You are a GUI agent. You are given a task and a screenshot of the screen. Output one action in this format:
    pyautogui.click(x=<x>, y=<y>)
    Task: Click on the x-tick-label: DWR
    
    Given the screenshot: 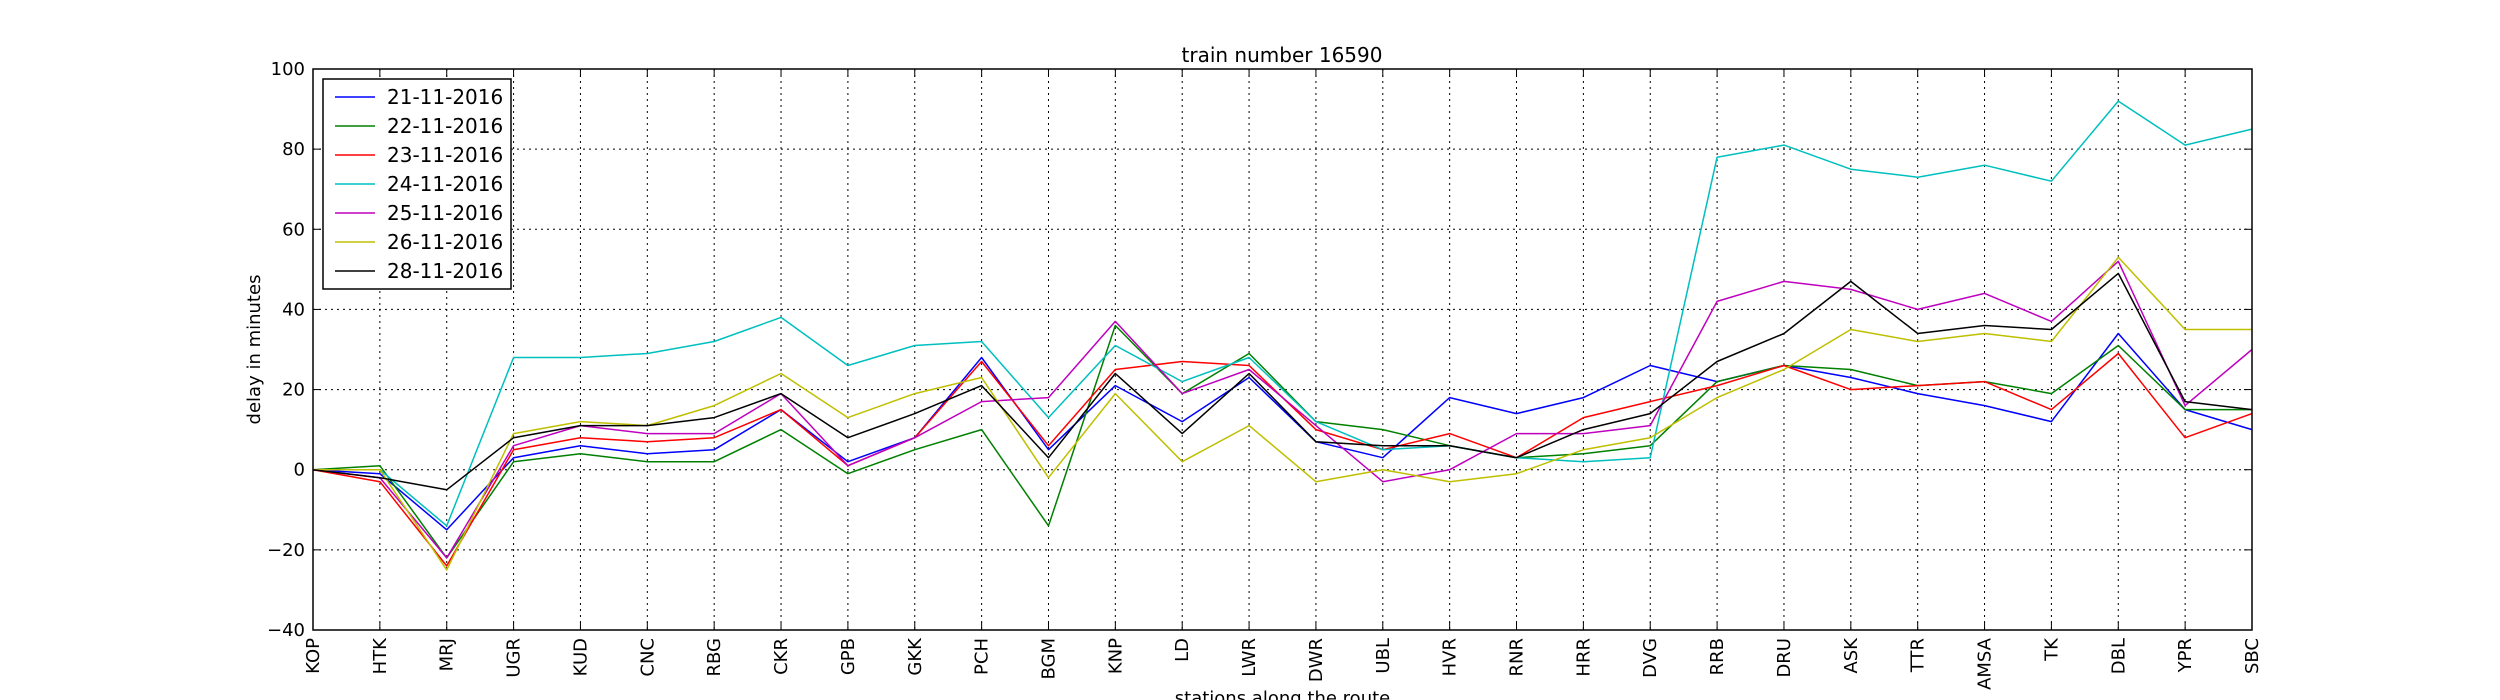 What is the action you would take?
    pyautogui.click(x=1316, y=660)
    